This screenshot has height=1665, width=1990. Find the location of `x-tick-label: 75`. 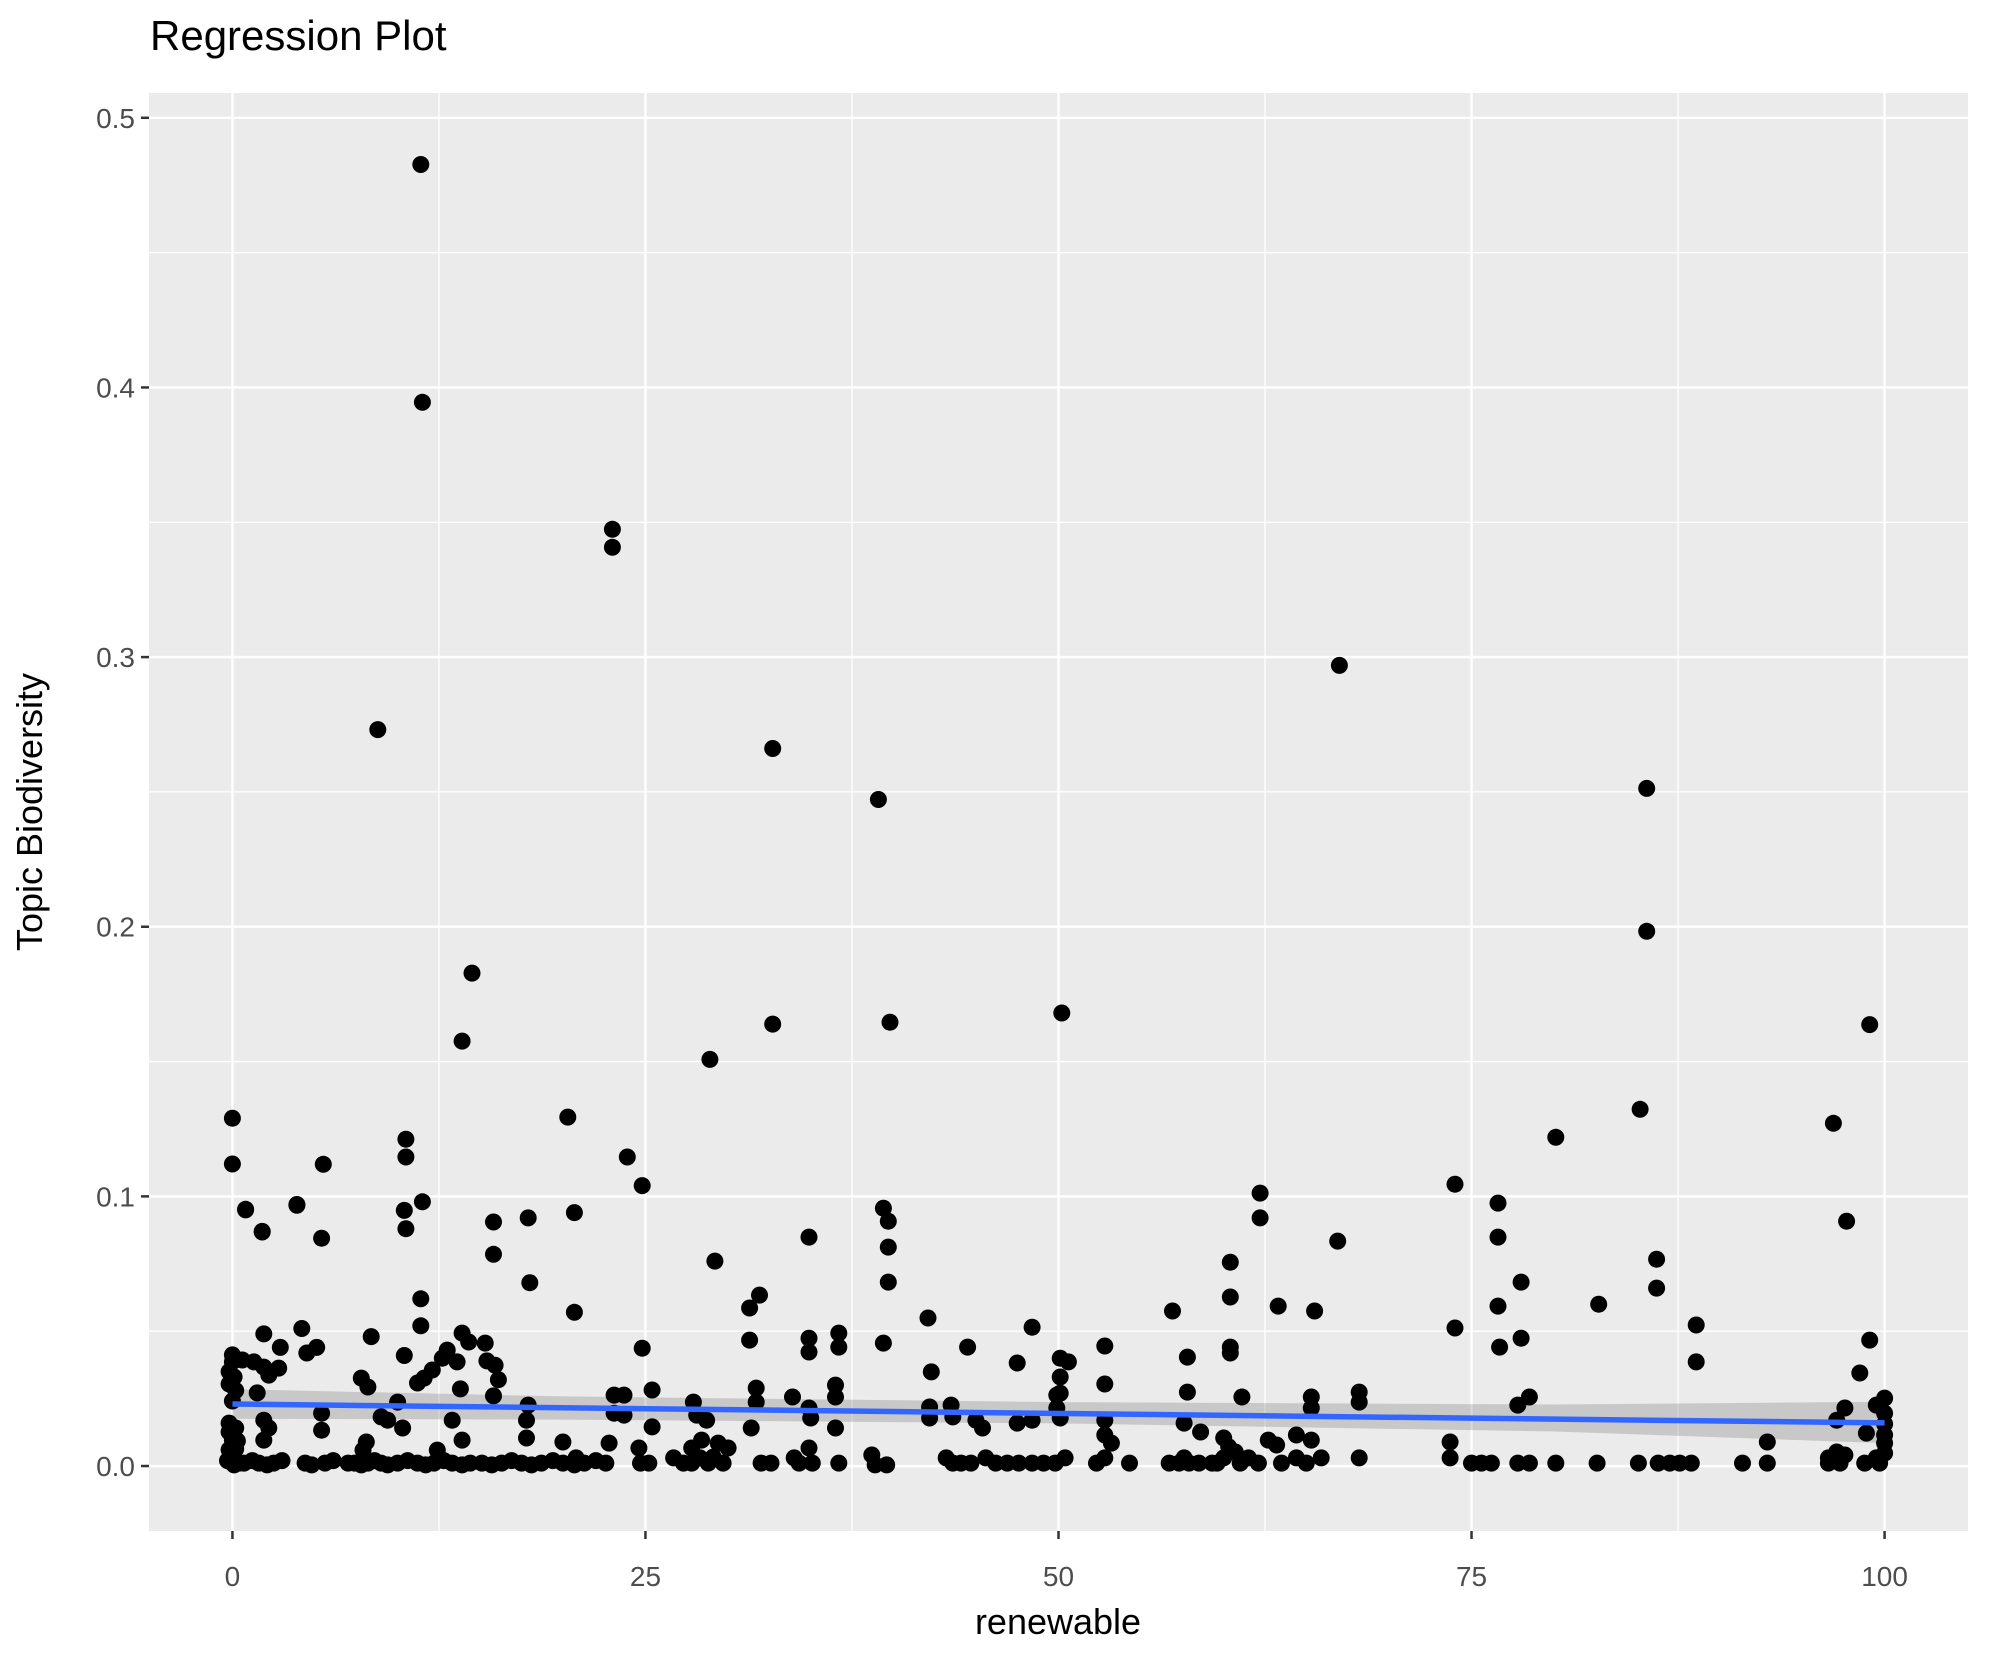

x-tick-label: 75 is located at coordinates (1471, 1576).